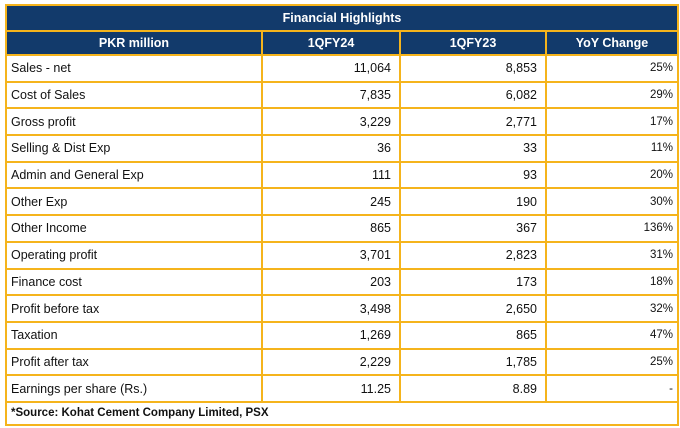 The height and width of the screenshot is (428, 680). I want to click on row-label: Sales - net, so click(134, 68).